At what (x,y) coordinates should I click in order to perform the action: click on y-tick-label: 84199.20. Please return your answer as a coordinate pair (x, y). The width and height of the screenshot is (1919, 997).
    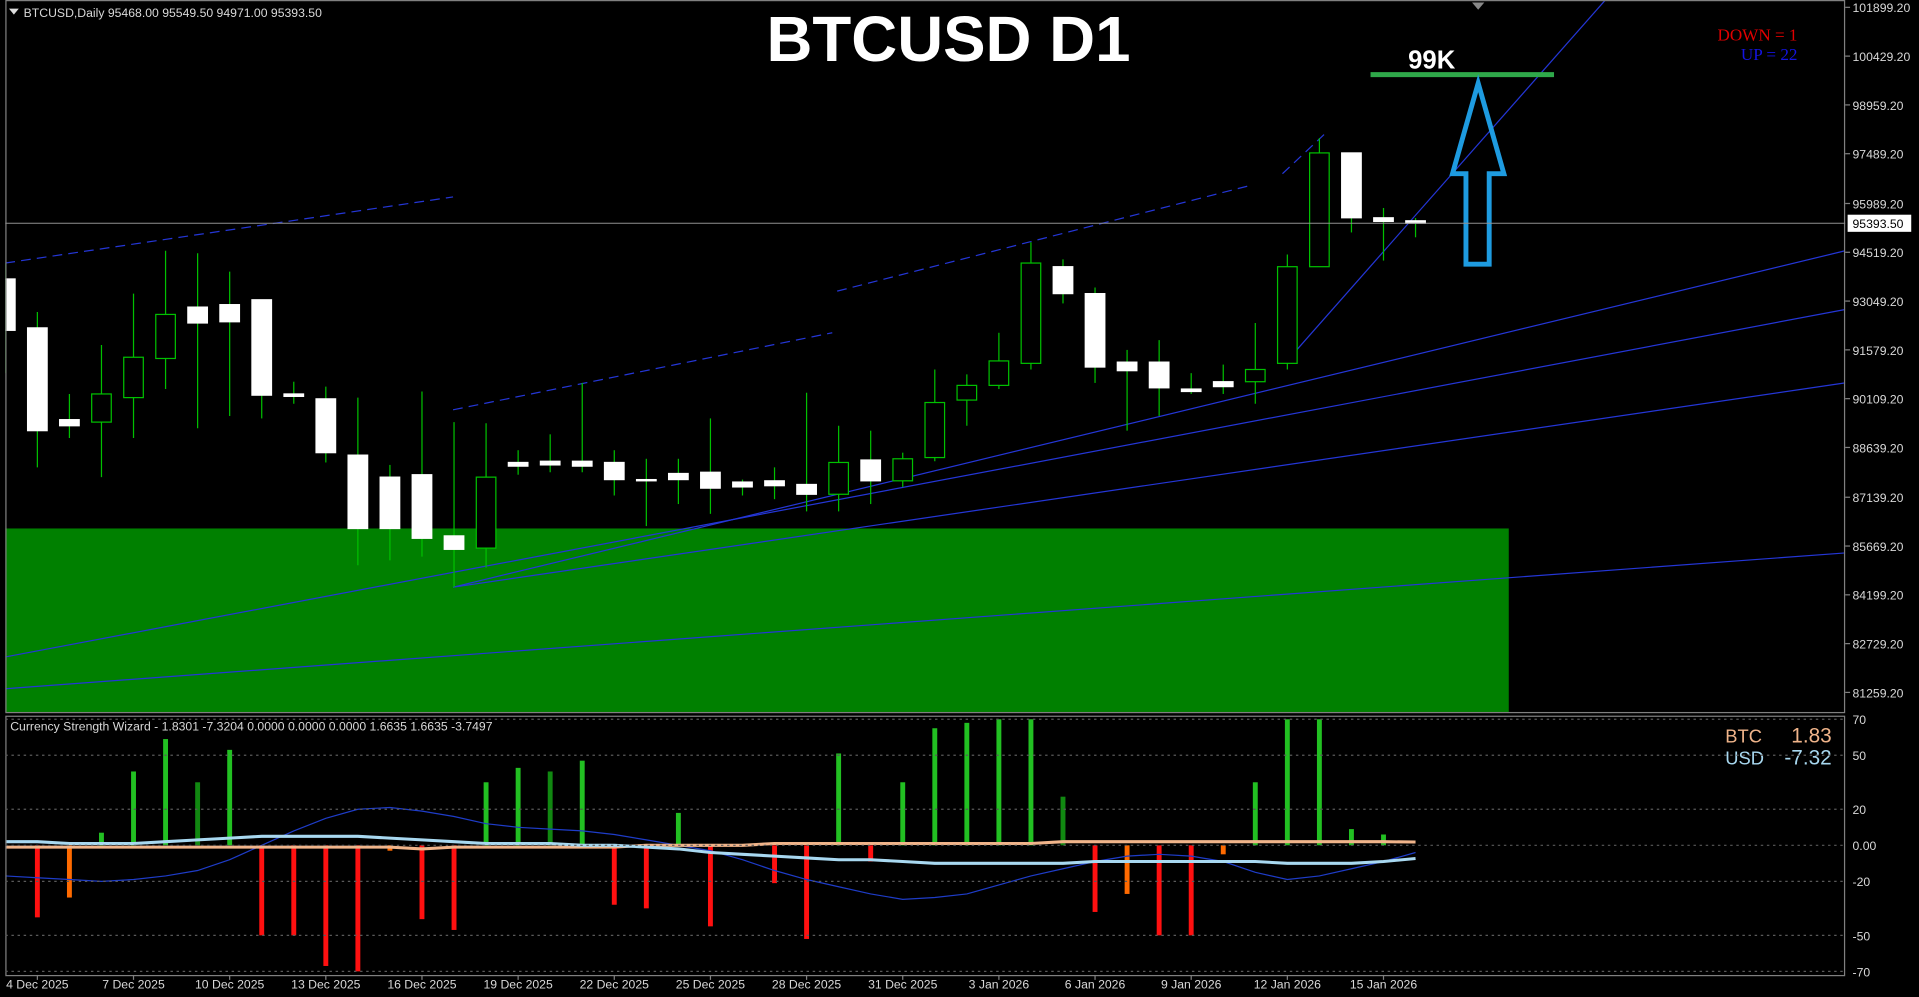
    Looking at the image, I should click on (1878, 596).